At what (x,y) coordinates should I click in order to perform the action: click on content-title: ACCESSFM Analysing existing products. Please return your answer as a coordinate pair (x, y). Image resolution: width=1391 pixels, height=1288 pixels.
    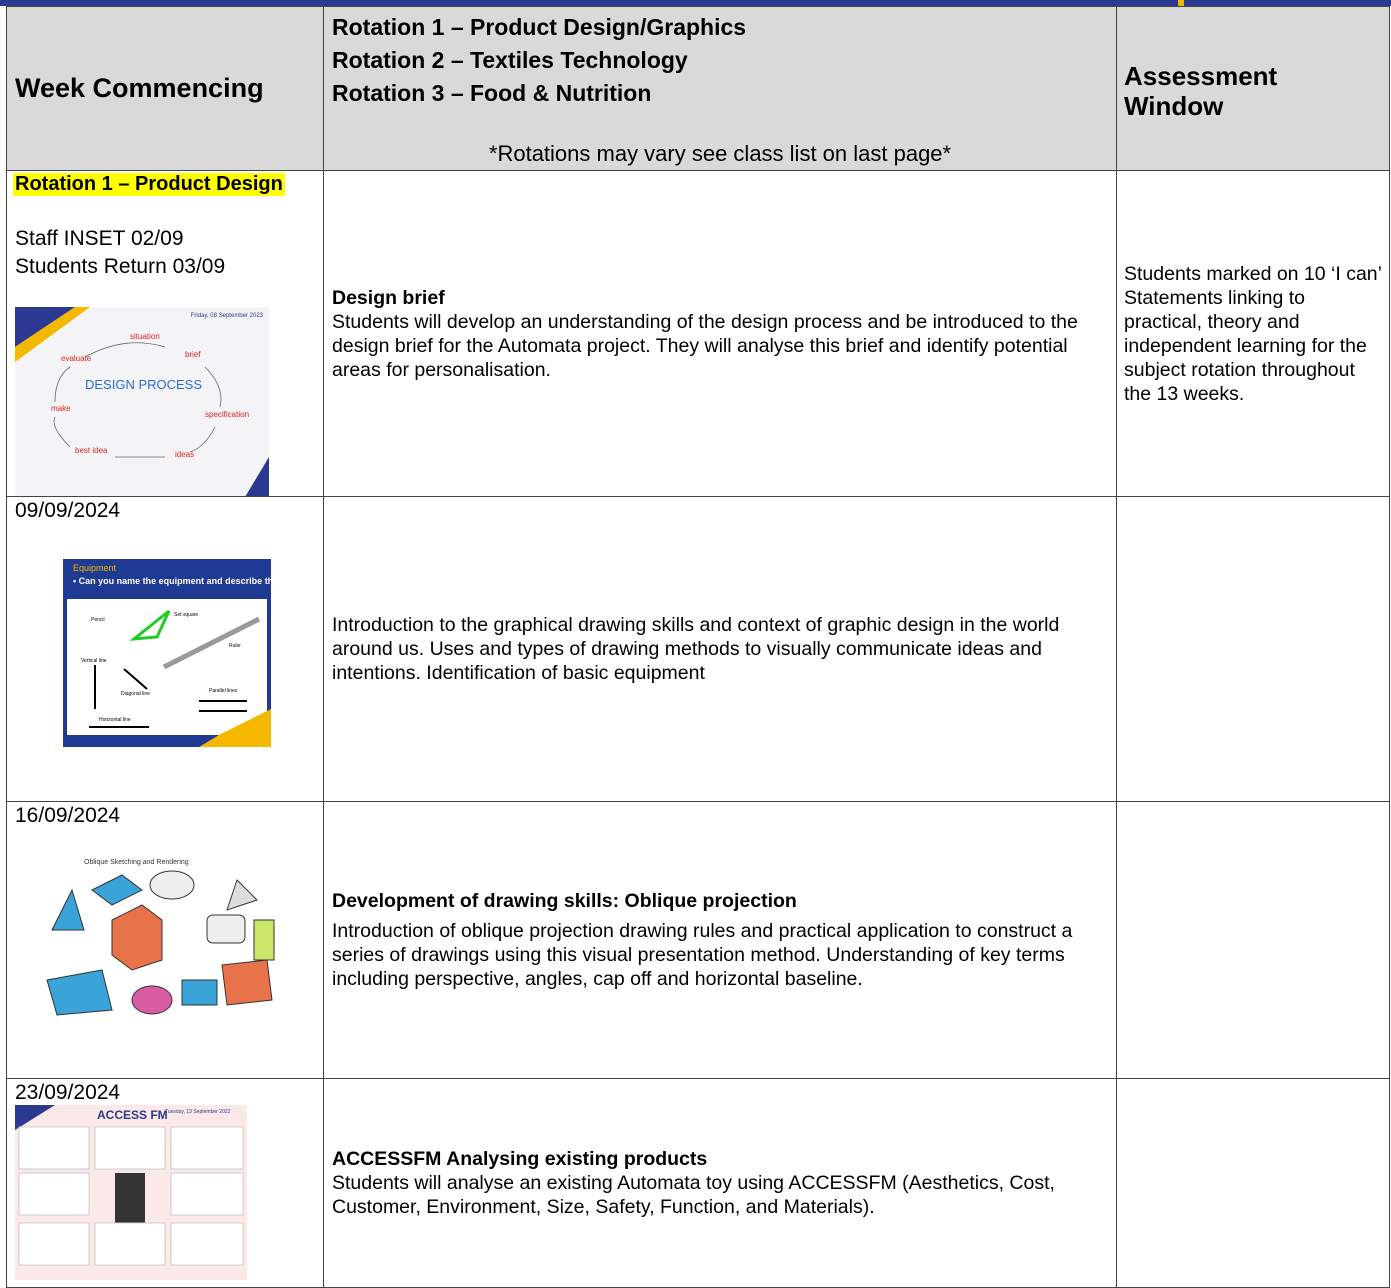
    Looking at the image, I should click on (520, 1159).